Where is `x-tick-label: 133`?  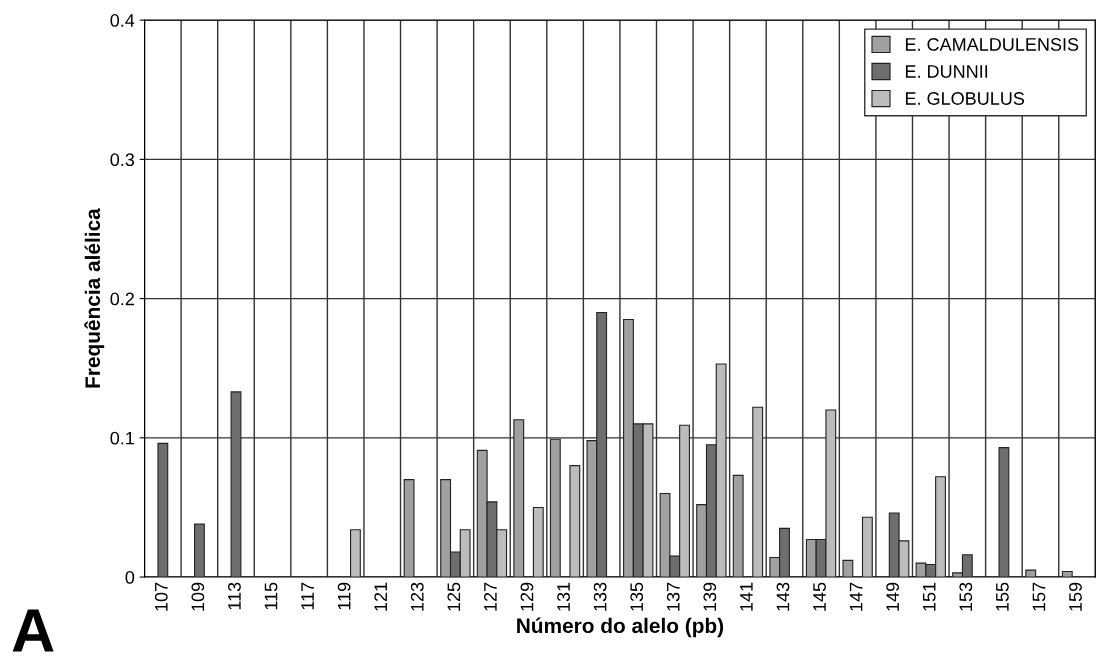
x-tick-label: 133 is located at coordinates (600, 596).